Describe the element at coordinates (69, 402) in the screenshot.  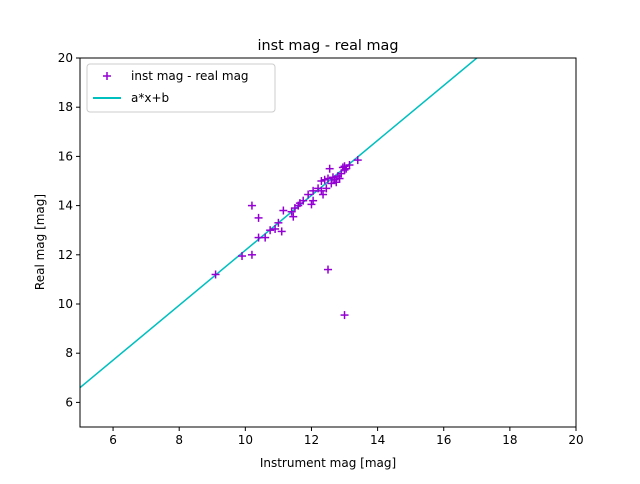
I see `y-tick-label: 6` at that location.